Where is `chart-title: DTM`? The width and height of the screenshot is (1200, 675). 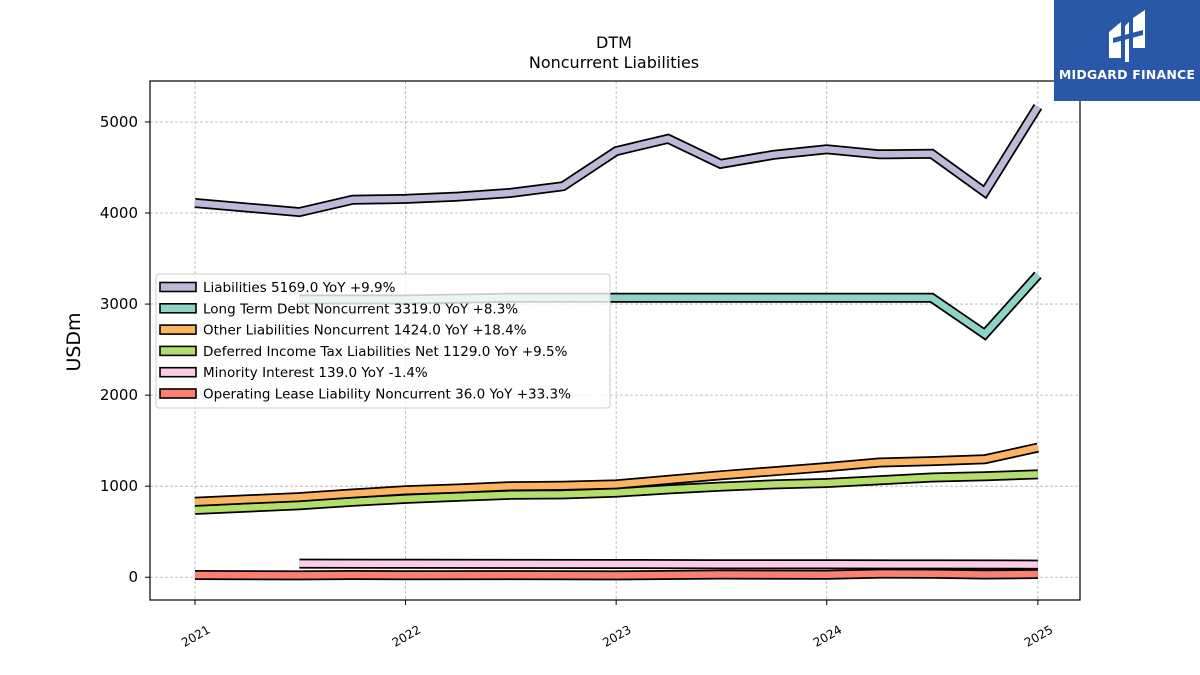
chart-title: DTM is located at coordinates (614, 42).